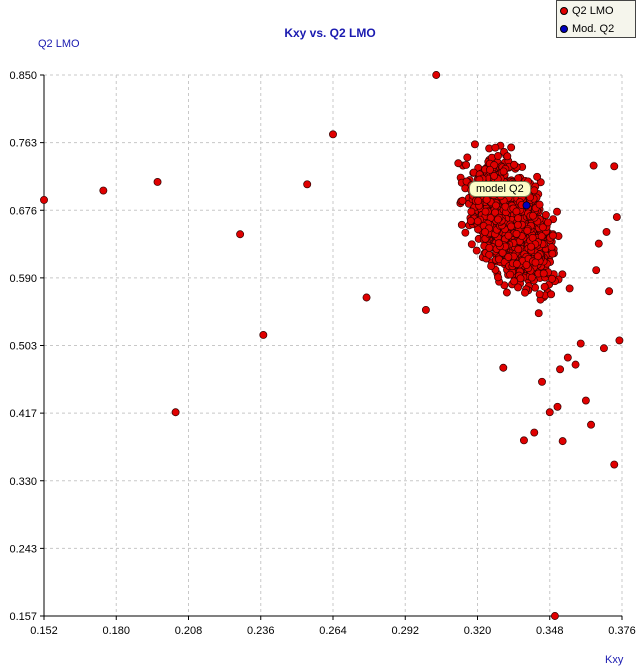 The width and height of the screenshot is (638, 668). I want to click on chart-title: Kxy vs. Q2 LMO, so click(330, 33).